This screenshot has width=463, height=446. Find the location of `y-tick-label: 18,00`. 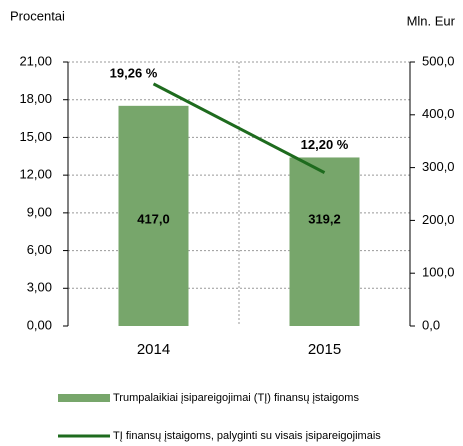

y-tick-label: 18,00 is located at coordinates (35, 98).